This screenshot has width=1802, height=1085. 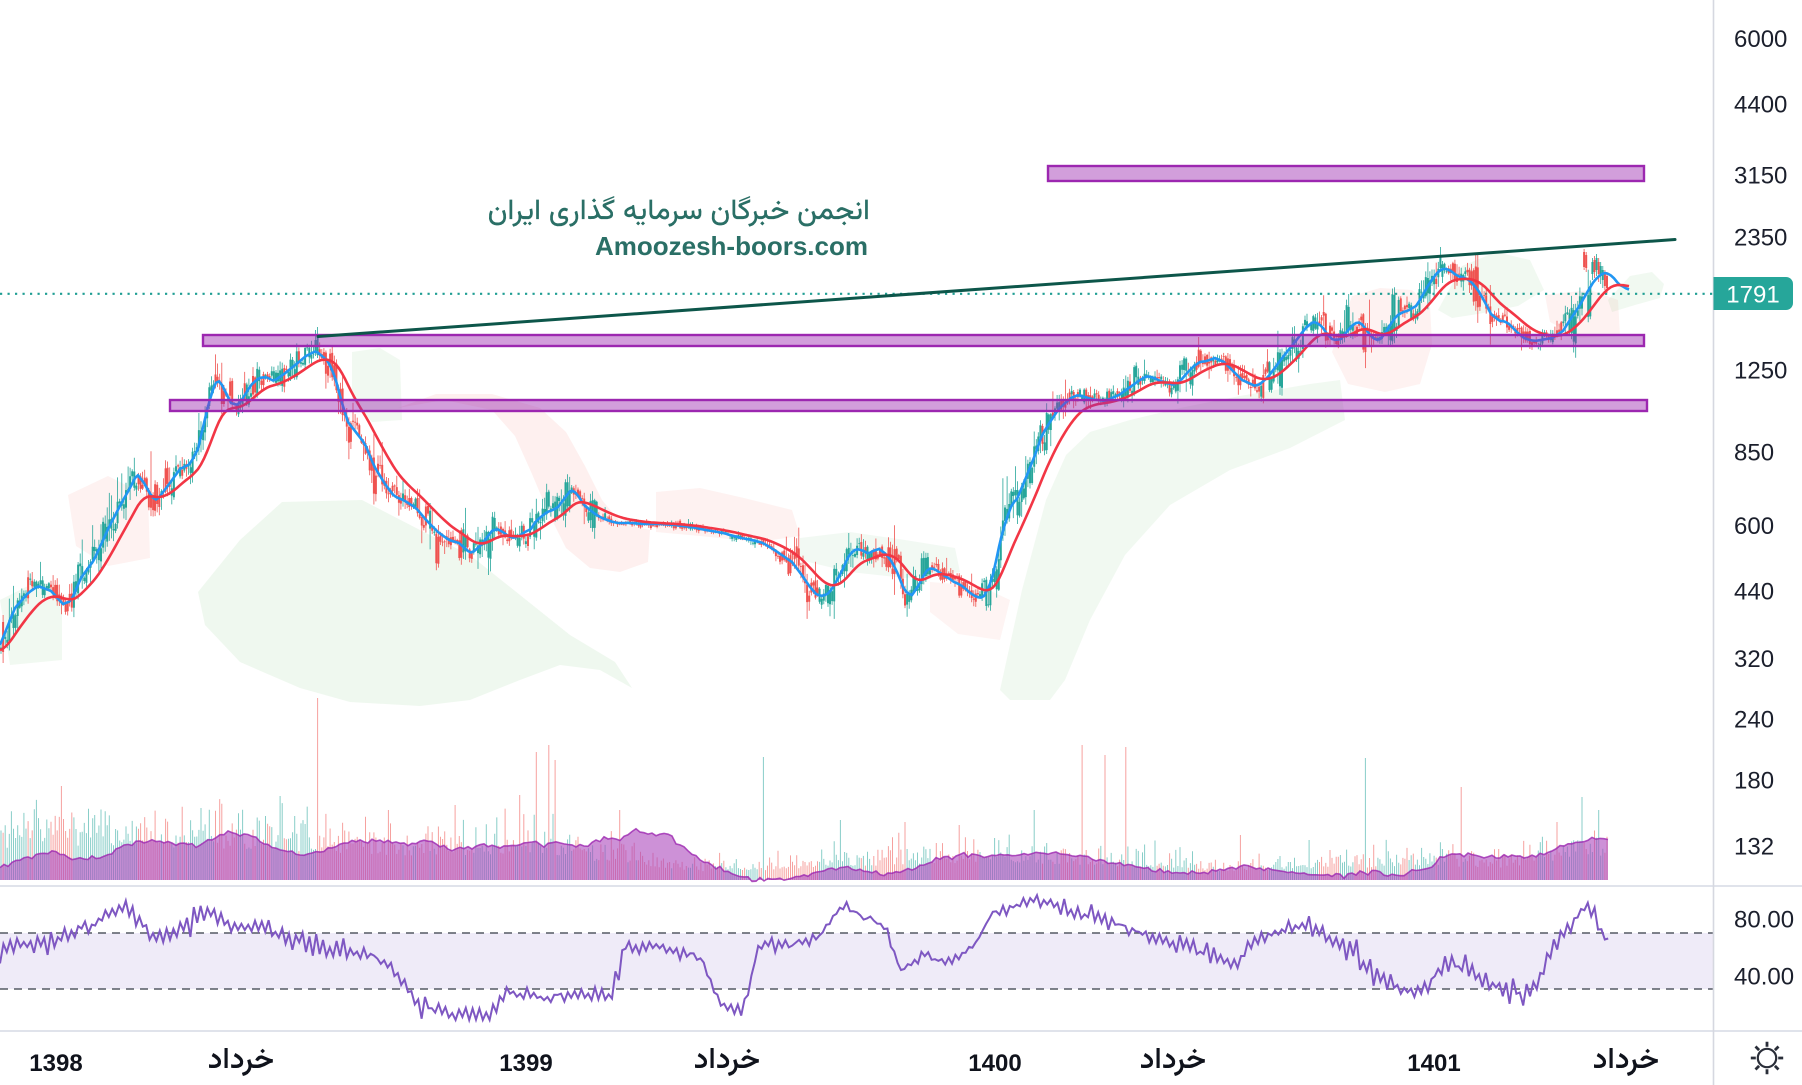 What do you see at coordinates (1433, 1063) in the screenshot?
I see `svg-text: 1401` at bounding box center [1433, 1063].